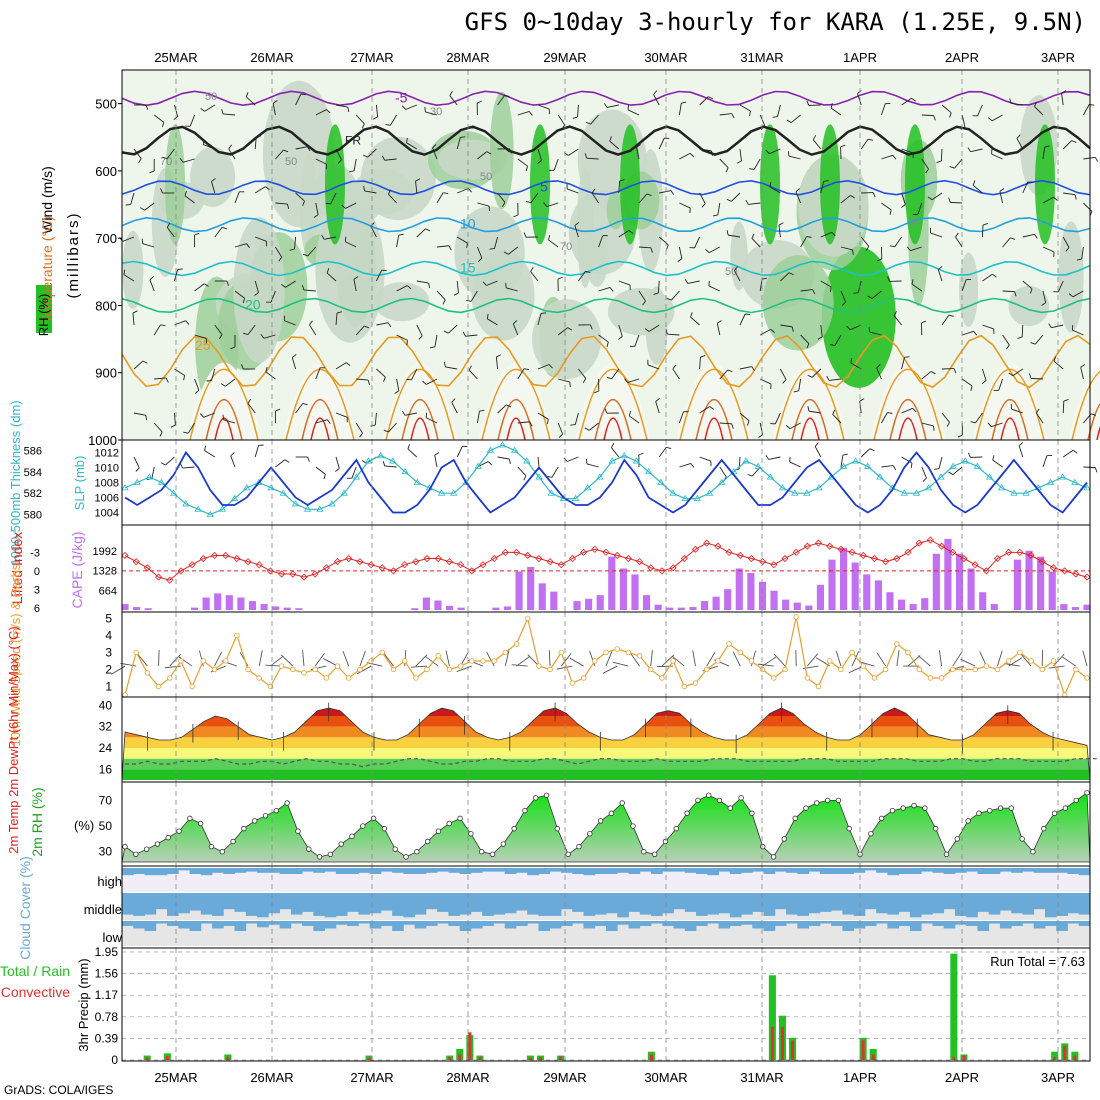 This screenshot has height=1100, width=1100. I want to click on slp-tick-label: 1010, so click(107, 469).